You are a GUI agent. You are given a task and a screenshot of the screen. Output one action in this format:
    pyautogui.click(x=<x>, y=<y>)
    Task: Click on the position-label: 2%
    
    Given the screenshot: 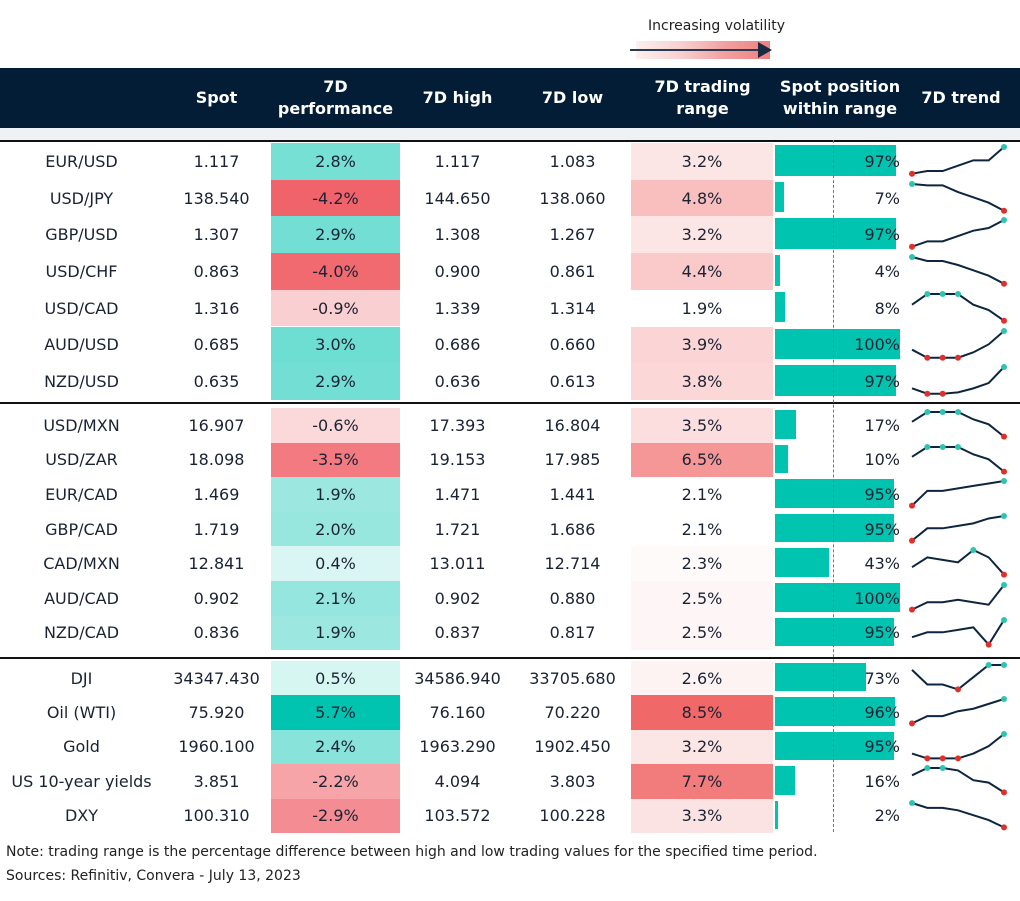 What is the action you would take?
    pyautogui.click(x=887, y=816)
    